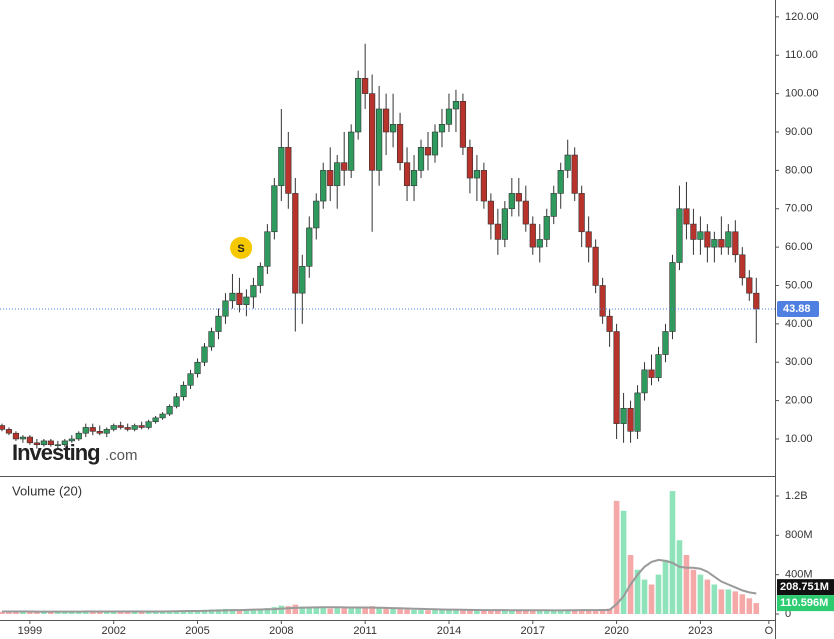  I want to click on x-tick-label: 2017, so click(533, 631).